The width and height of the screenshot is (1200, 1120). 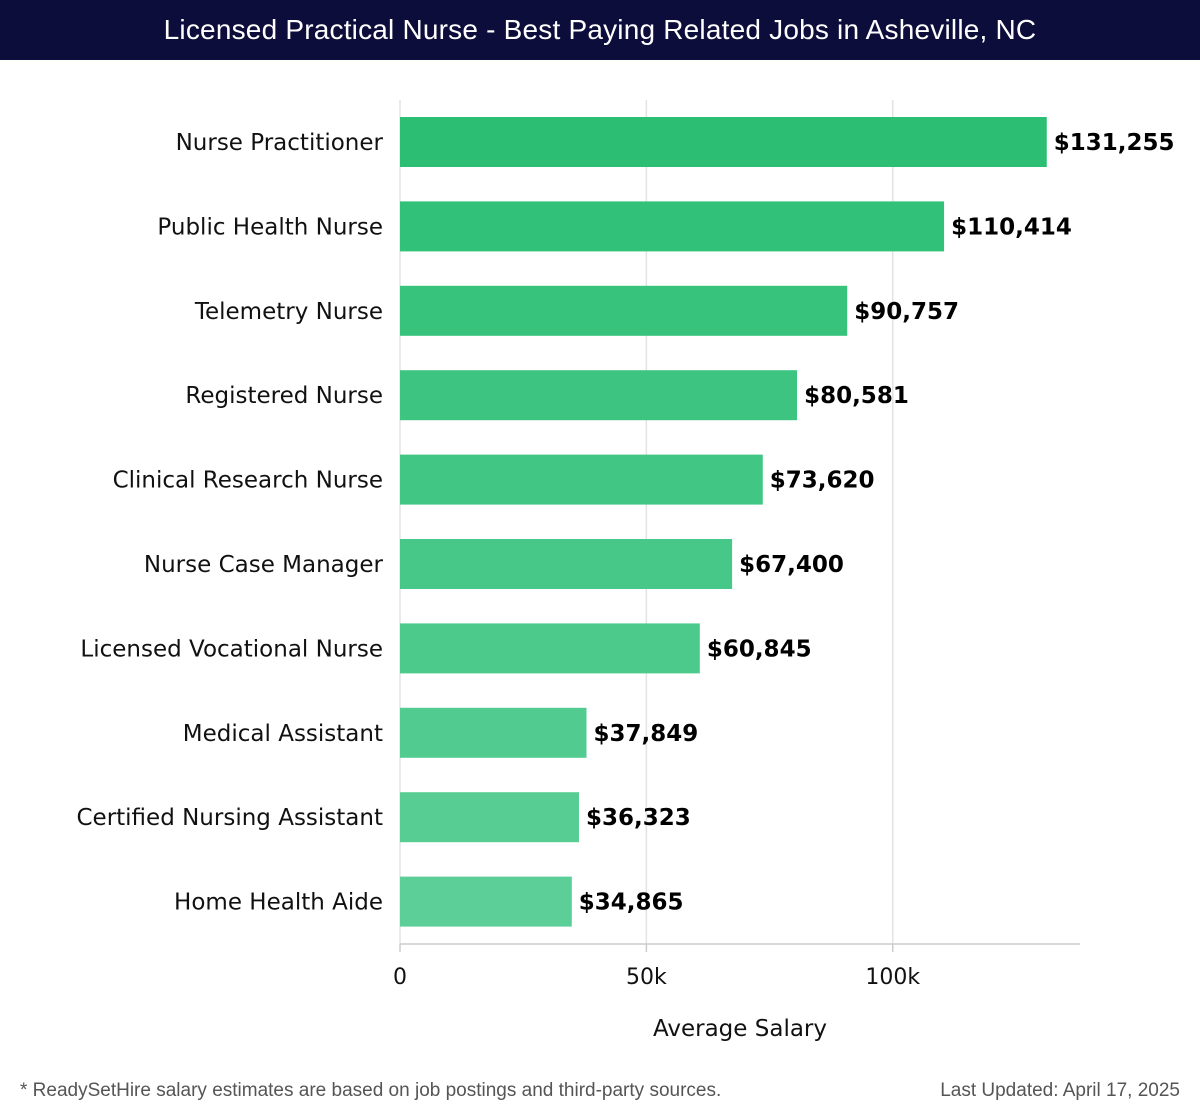 What do you see at coordinates (1114, 143) in the screenshot?
I see `value-label: $131,255` at bounding box center [1114, 143].